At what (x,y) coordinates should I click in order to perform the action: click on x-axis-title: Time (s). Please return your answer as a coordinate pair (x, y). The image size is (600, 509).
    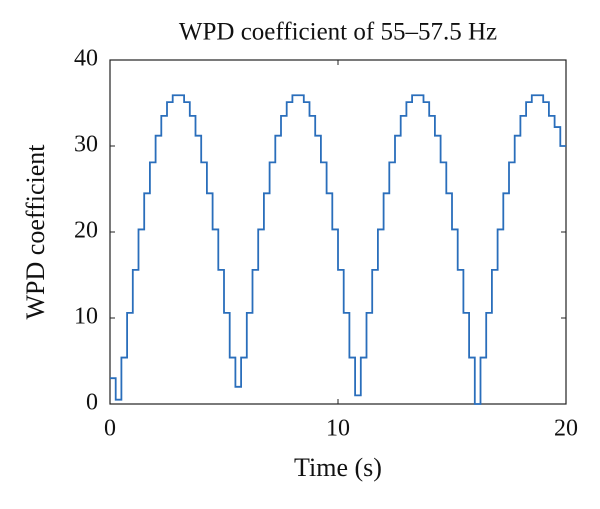
    Looking at the image, I should click on (338, 467).